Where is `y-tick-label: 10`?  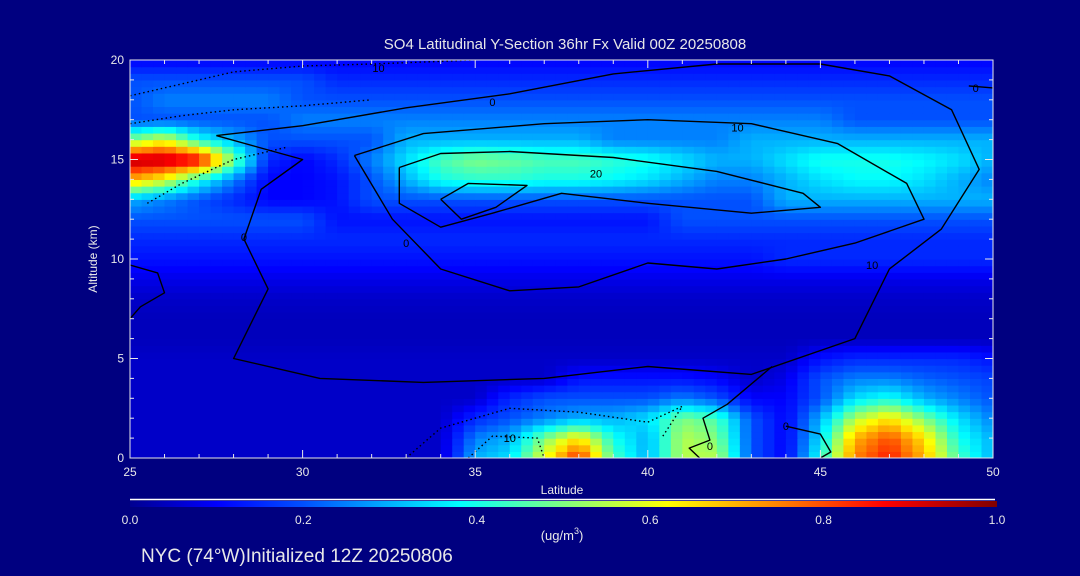 y-tick-label: 10 is located at coordinates (118, 259).